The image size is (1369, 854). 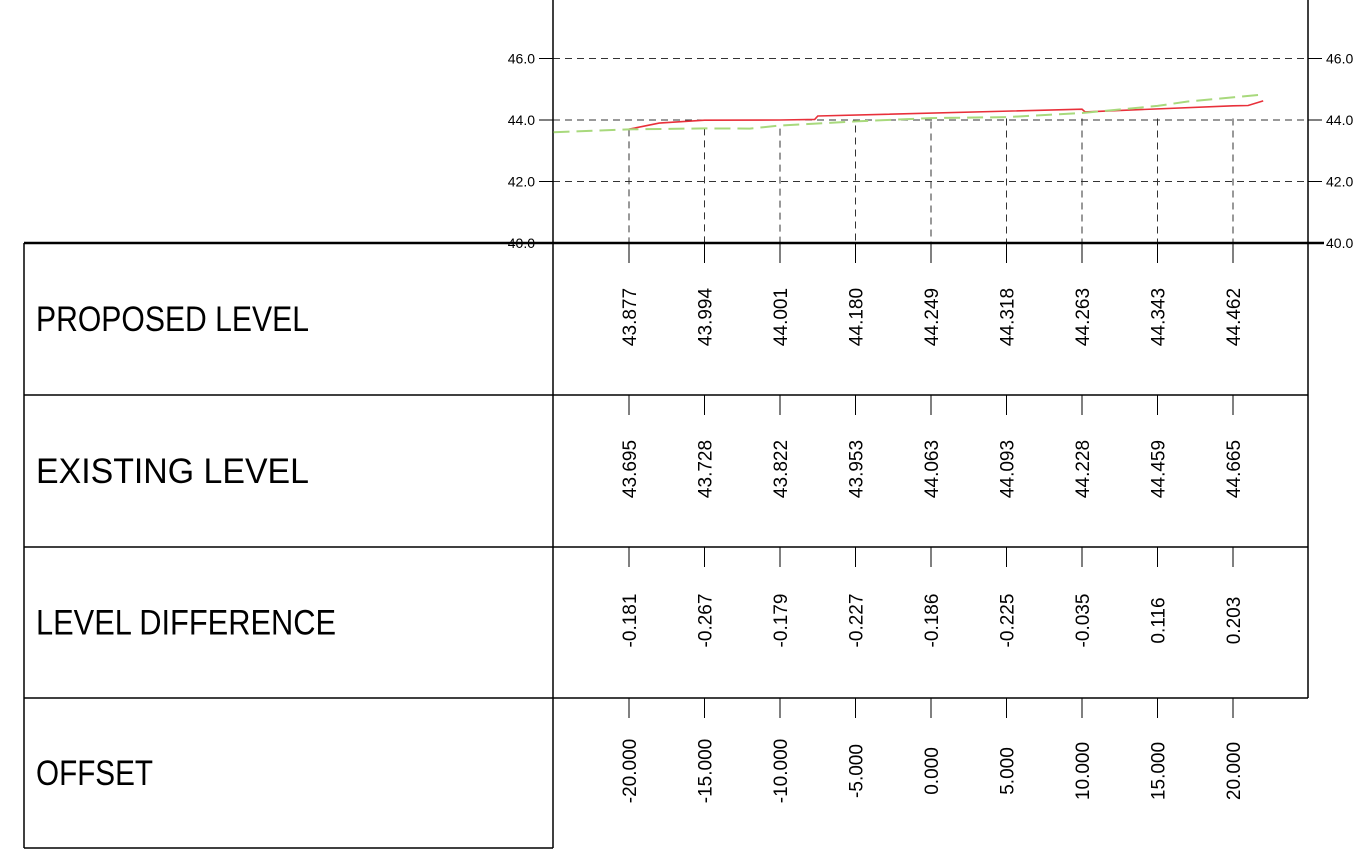 I want to click on row-label: OFFSET, so click(x=94, y=773).